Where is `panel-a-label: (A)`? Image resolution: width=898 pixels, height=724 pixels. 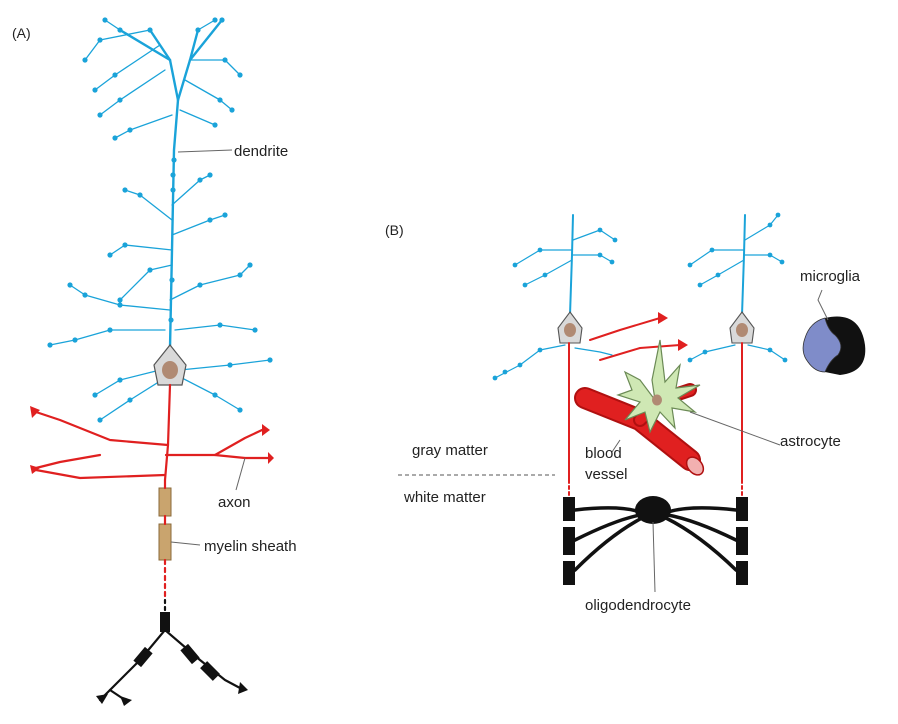 panel-a-label: (A) is located at coordinates (21, 33).